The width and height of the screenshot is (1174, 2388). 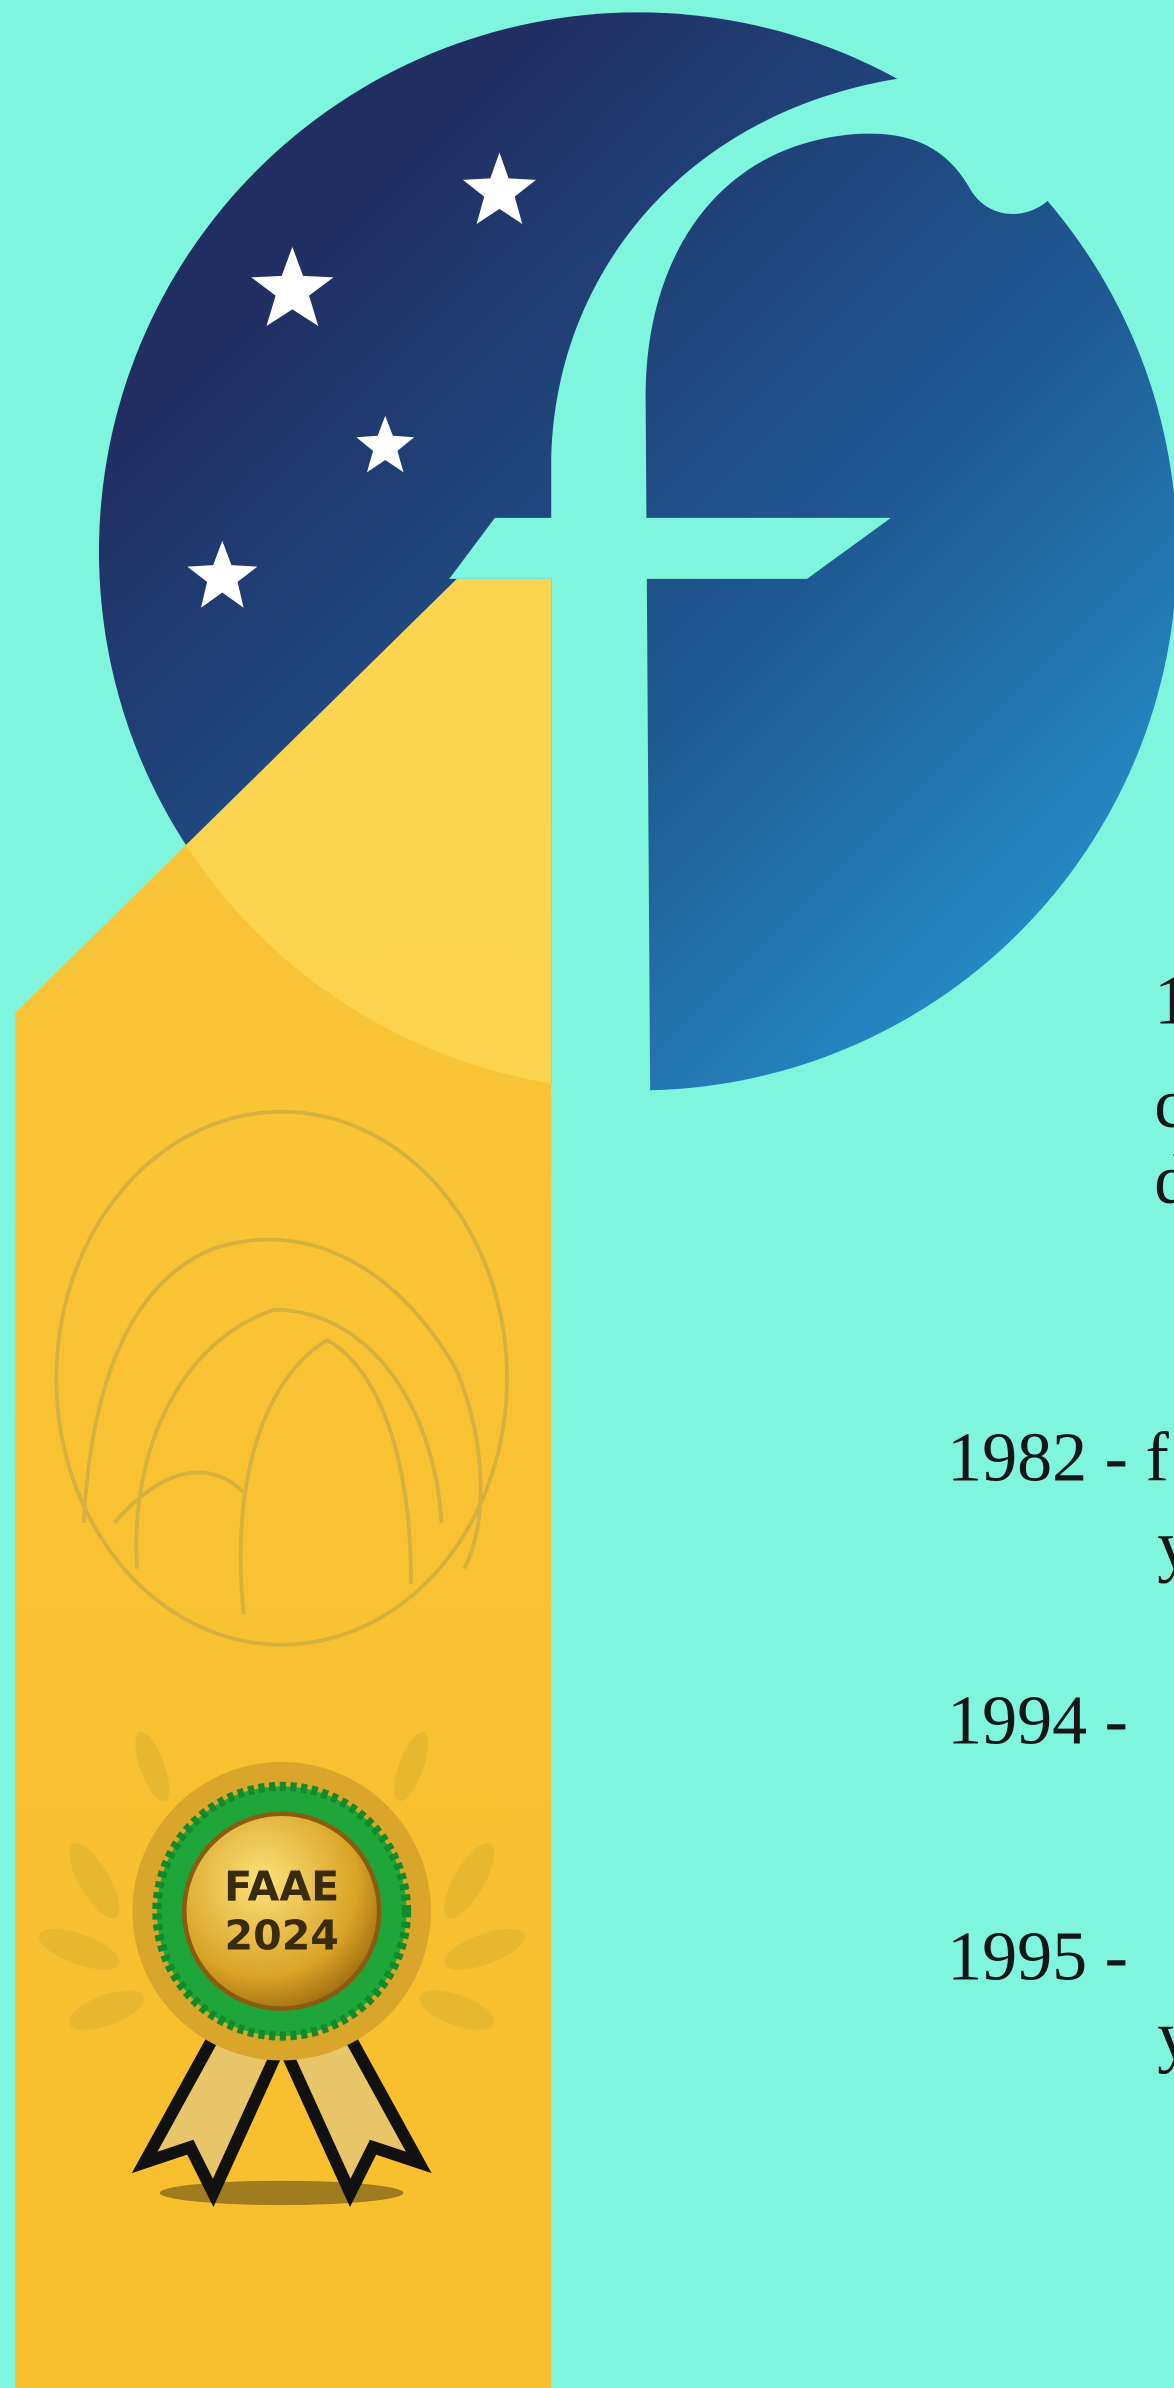 What do you see at coordinates (1164, 1104) in the screenshot?
I see `intro-line: co` at bounding box center [1164, 1104].